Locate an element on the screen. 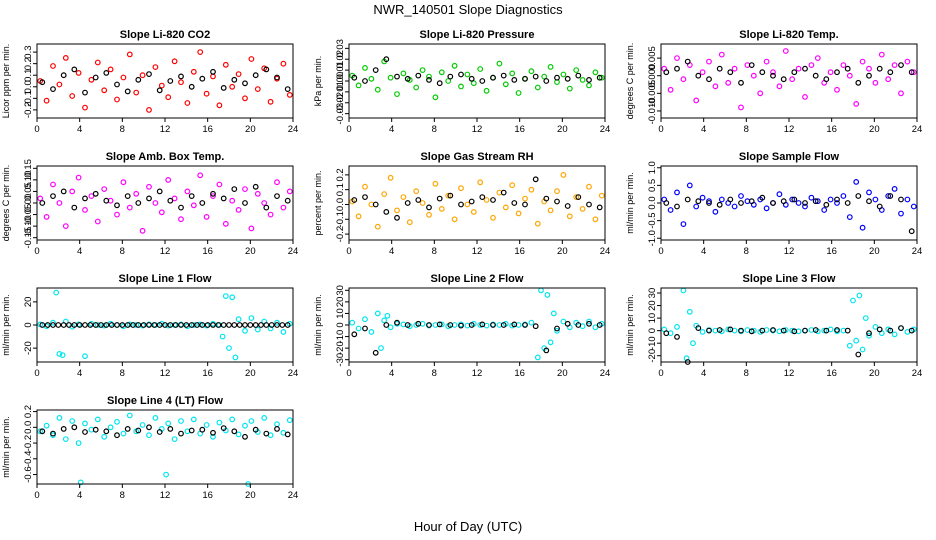  y-tick-label: -0.15 is located at coordinates (28, 238).